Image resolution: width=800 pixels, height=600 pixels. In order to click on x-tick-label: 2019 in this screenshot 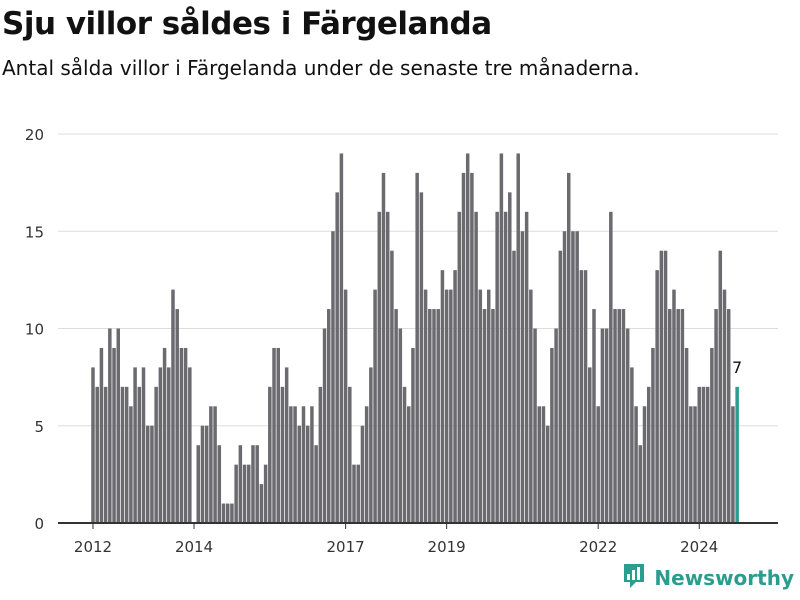, I will do `click(447, 547)`.